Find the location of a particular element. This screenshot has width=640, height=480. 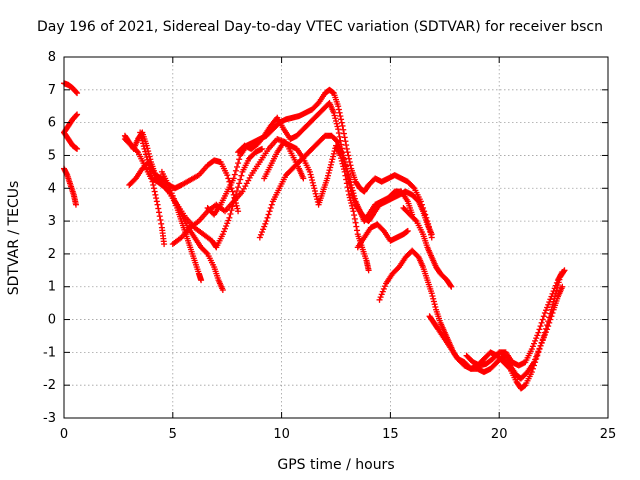

x-tick-label: 10 is located at coordinates (281, 434).